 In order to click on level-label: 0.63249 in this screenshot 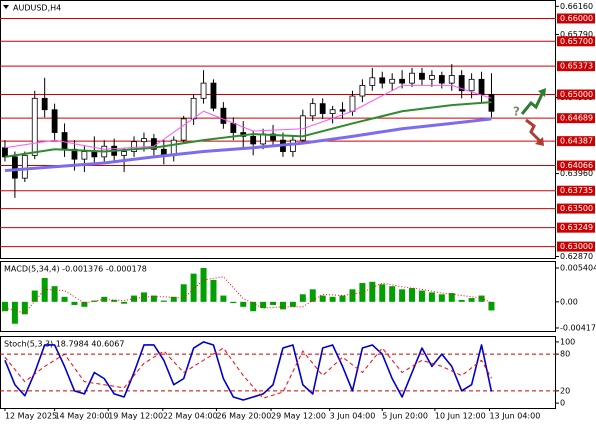, I will do `click(576, 227)`.